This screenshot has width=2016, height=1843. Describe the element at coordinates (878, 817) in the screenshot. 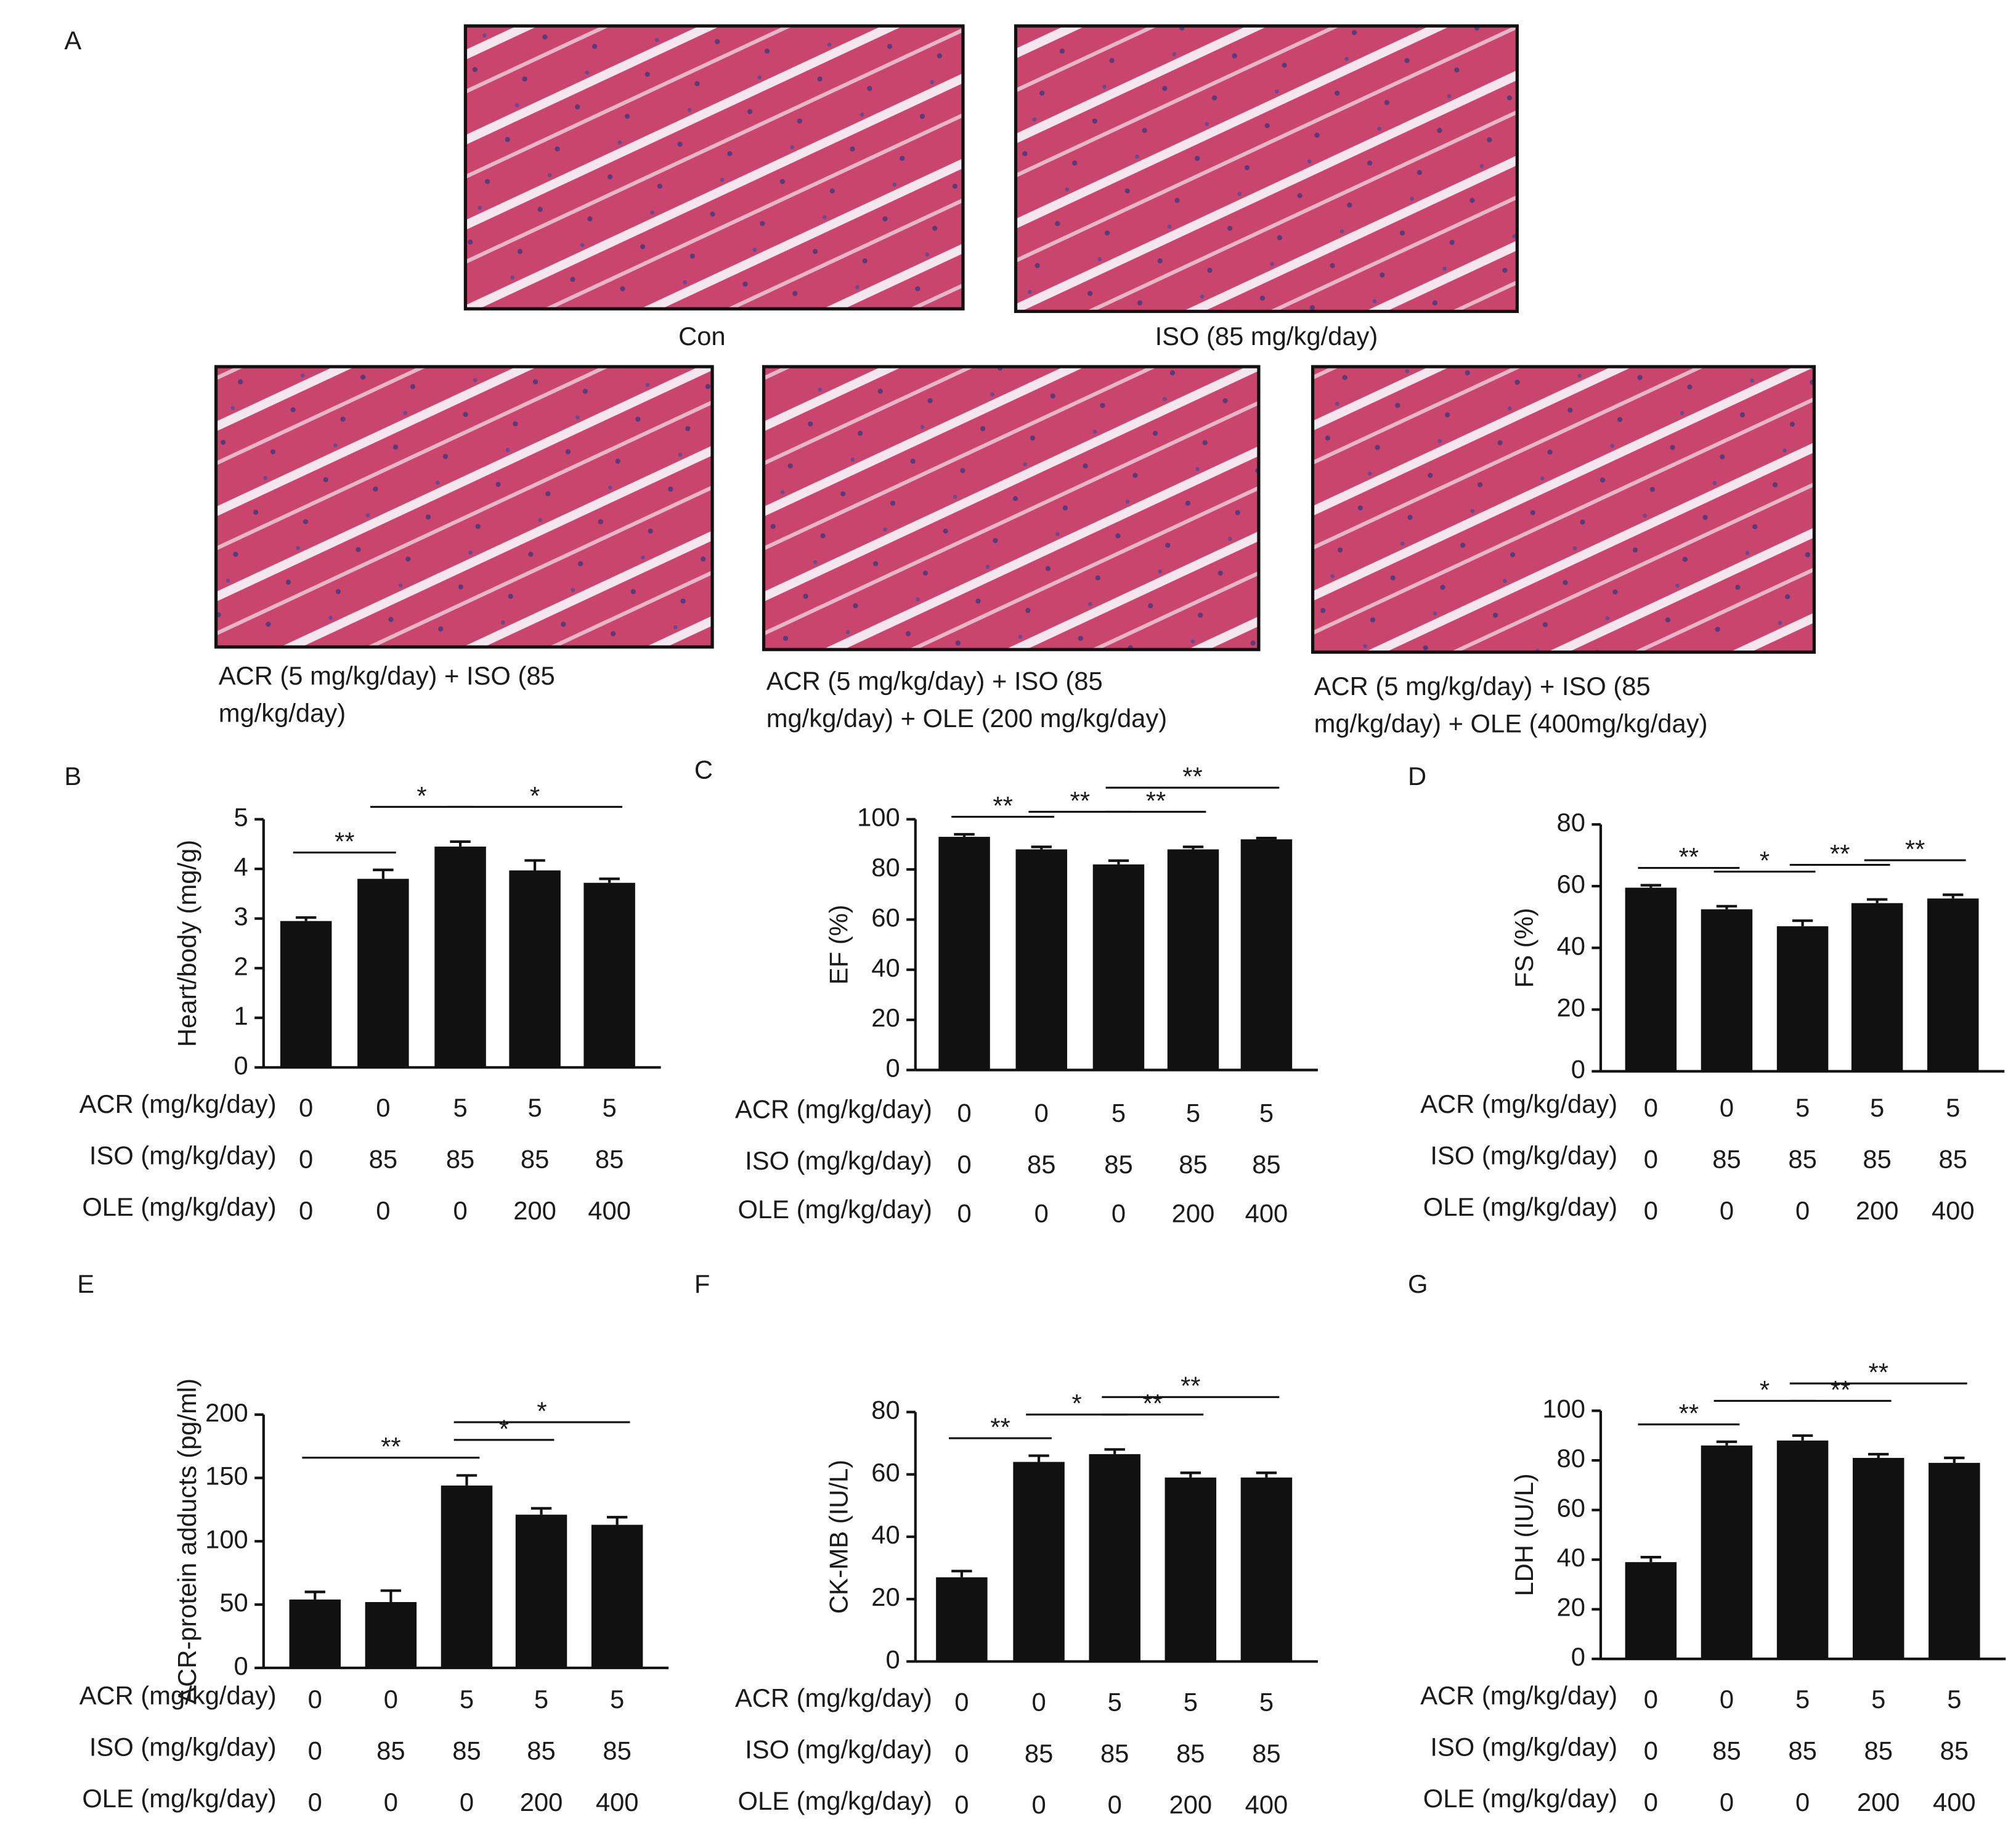

I see `y-tick-label: 100` at that location.